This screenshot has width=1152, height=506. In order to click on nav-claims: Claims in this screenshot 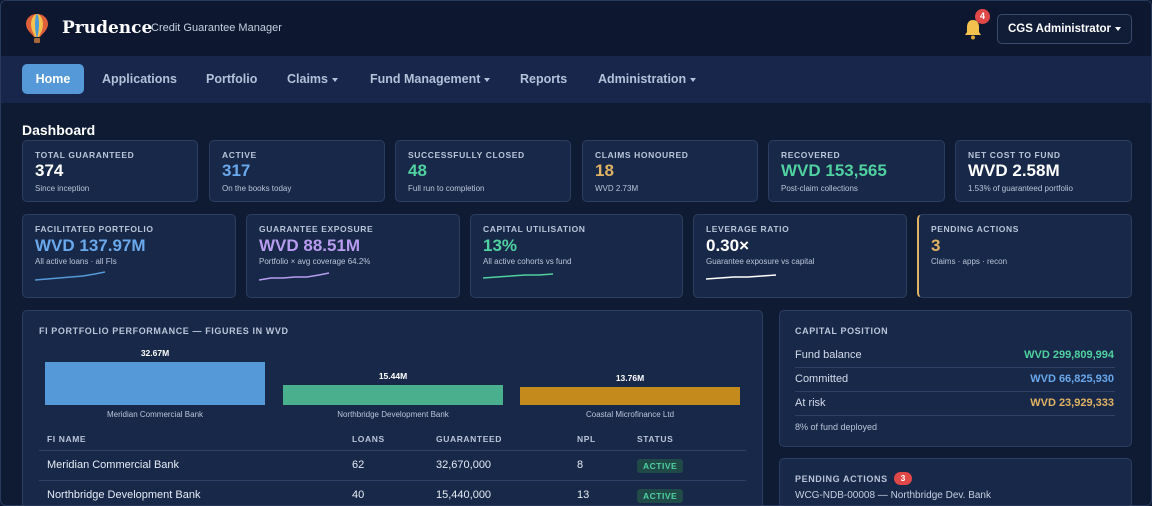, I will do `click(312, 79)`.